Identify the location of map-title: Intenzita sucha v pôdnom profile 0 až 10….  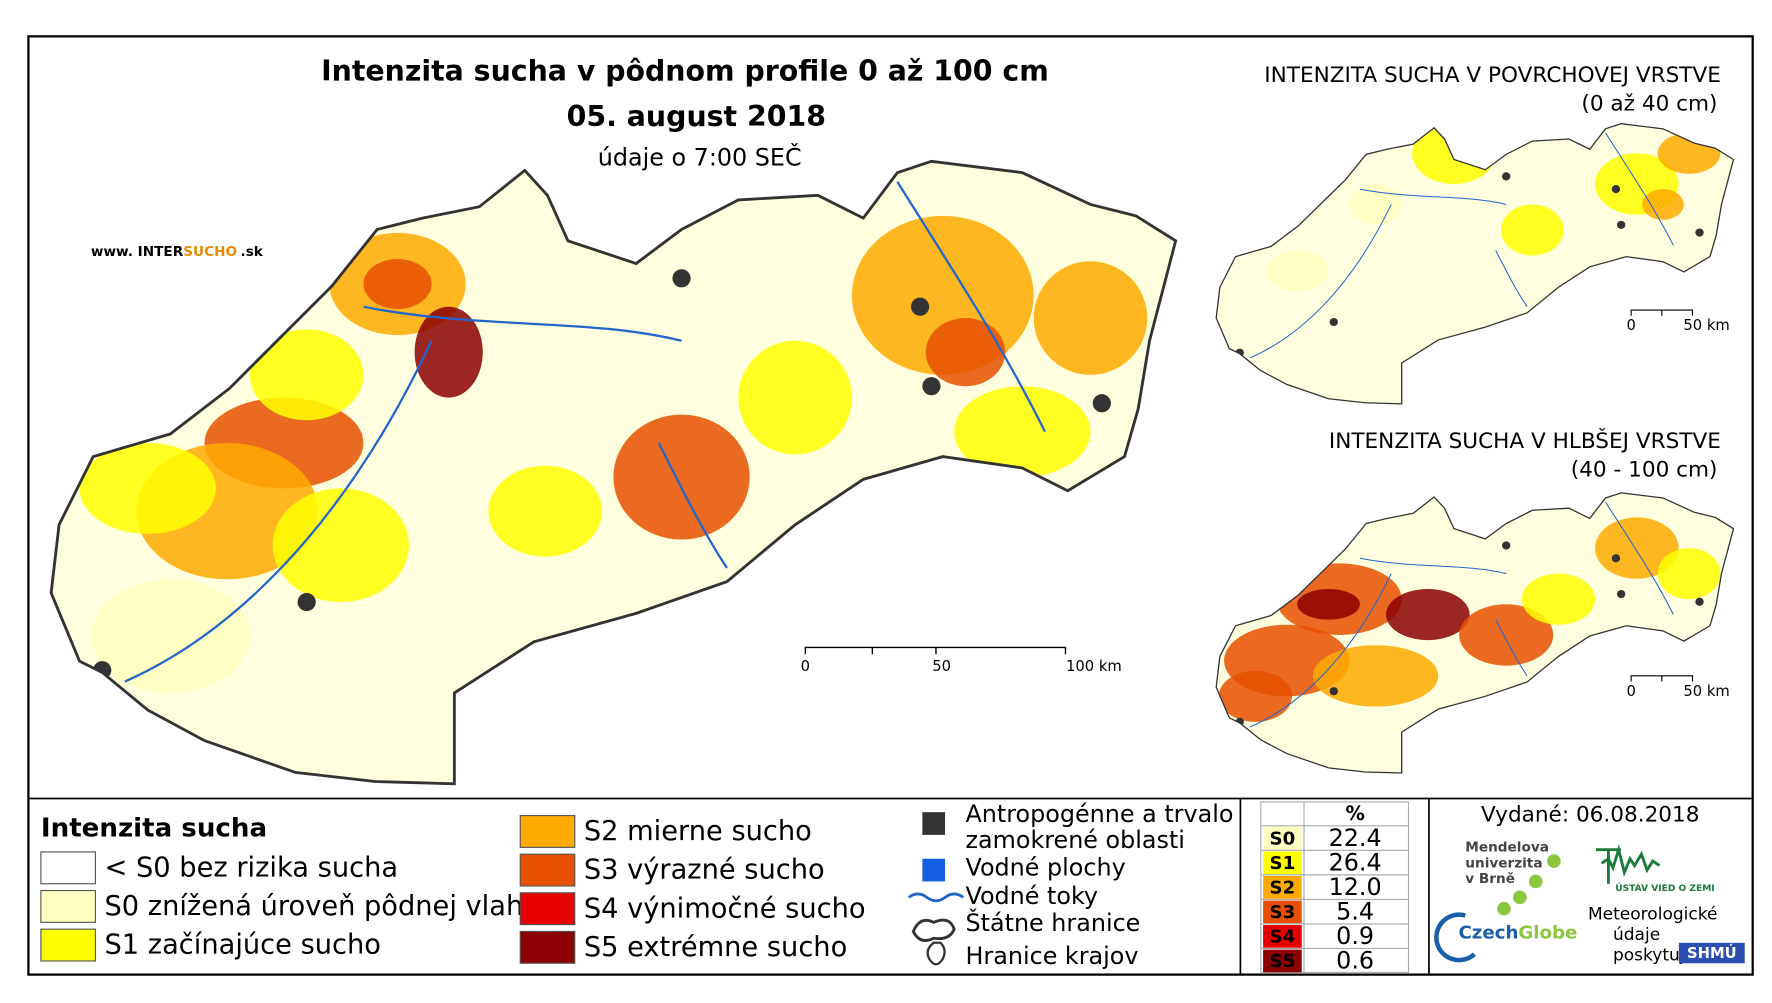
(685, 71).